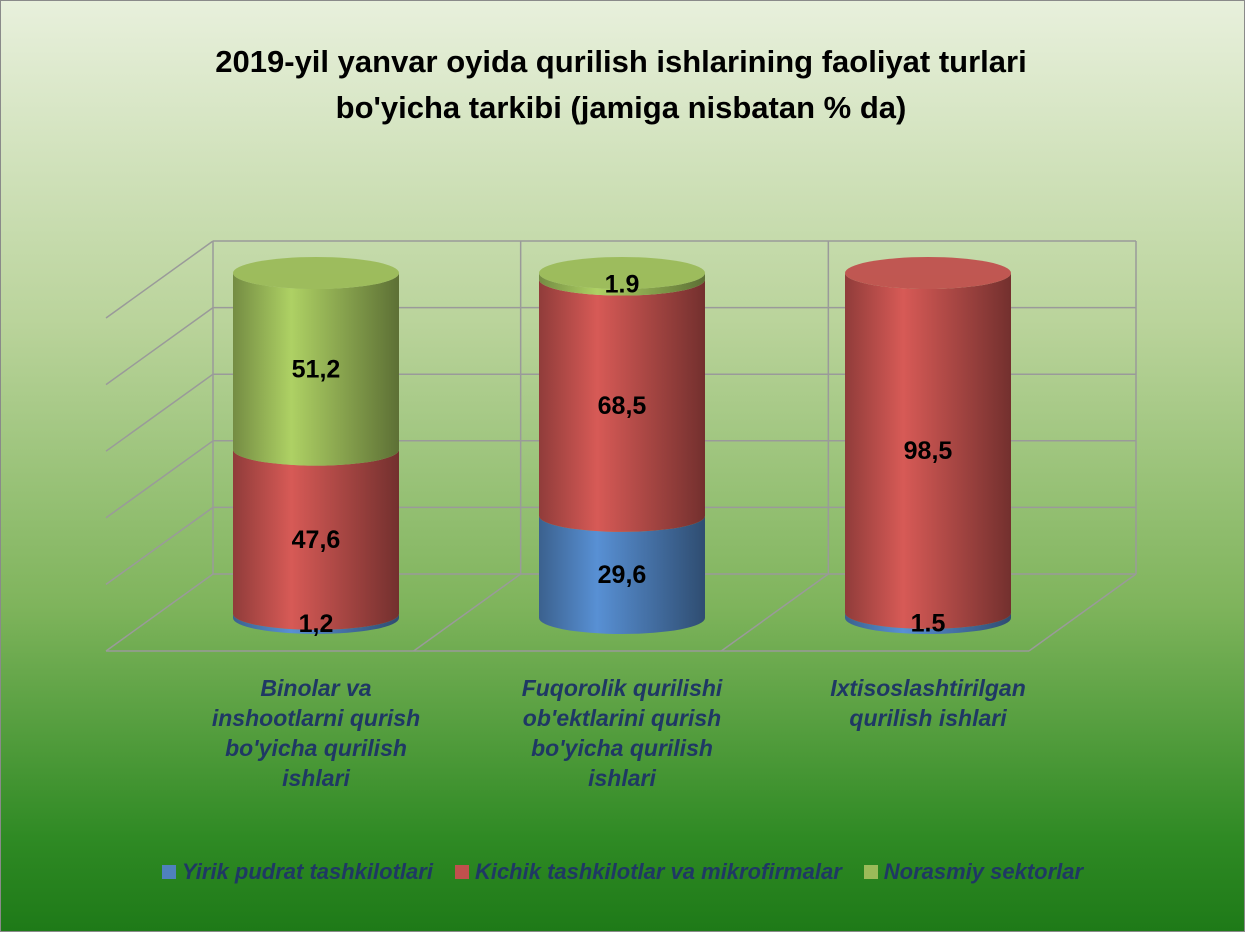  I want to click on legend-item: Yirik pudrat tashkilotlari, so click(297, 872).